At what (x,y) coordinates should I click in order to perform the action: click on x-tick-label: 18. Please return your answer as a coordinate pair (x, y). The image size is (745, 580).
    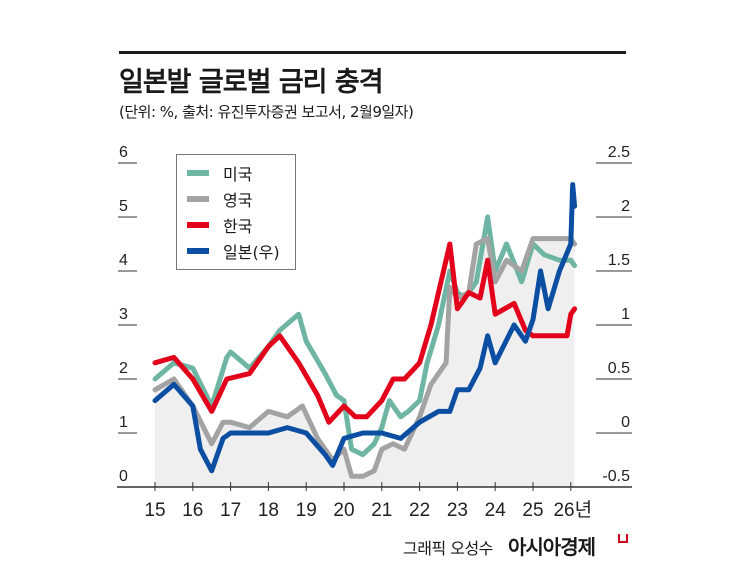
    Looking at the image, I should click on (268, 510).